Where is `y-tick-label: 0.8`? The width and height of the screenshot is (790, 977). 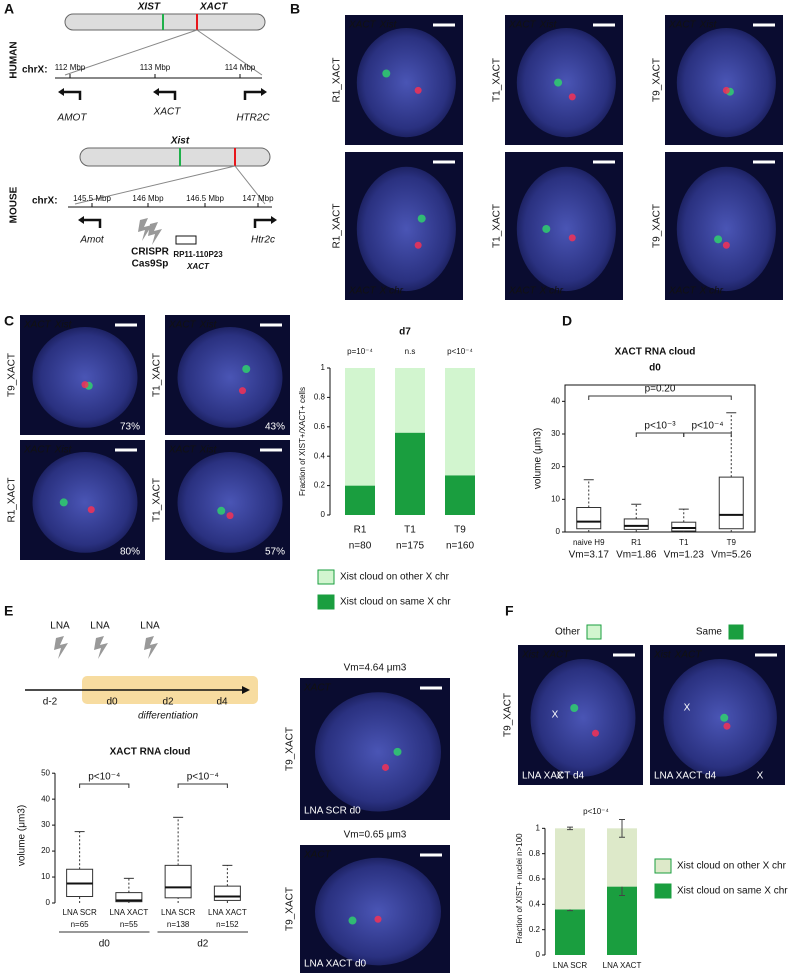
y-tick-label: 0.8 is located at coordinates (320, 397).